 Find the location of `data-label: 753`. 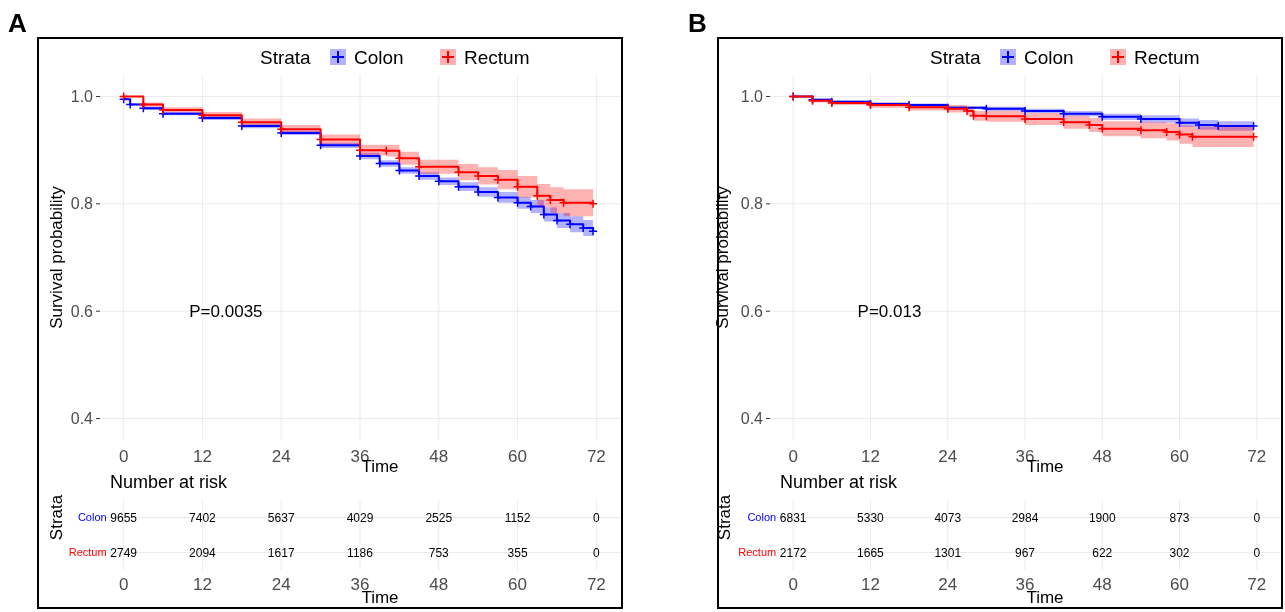

data-label: 753 is located at coordinates (439, 552).